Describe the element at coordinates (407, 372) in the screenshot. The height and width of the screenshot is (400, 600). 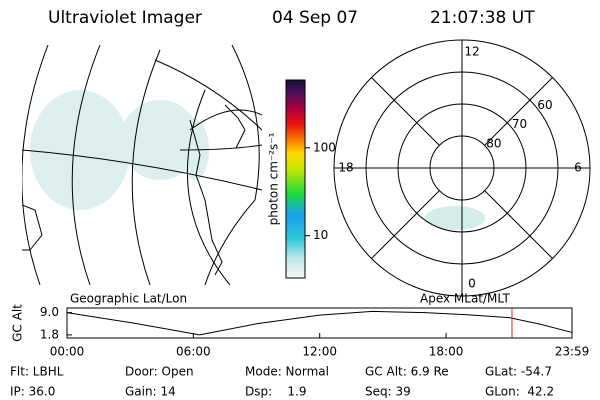
I see `info-field: GC Alt: 6.9 Re` at that location.